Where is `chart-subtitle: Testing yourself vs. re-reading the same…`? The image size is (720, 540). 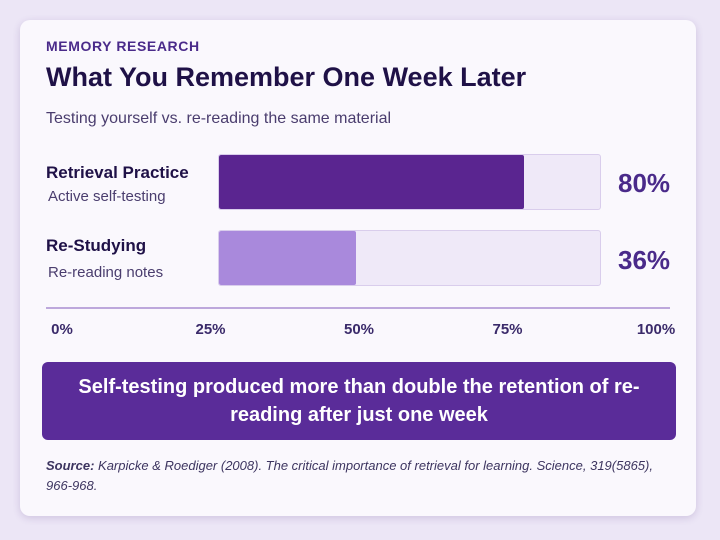 chart-subtitle: Testing yourself vs. re-reading the same… is located at coordinates (219, 118).